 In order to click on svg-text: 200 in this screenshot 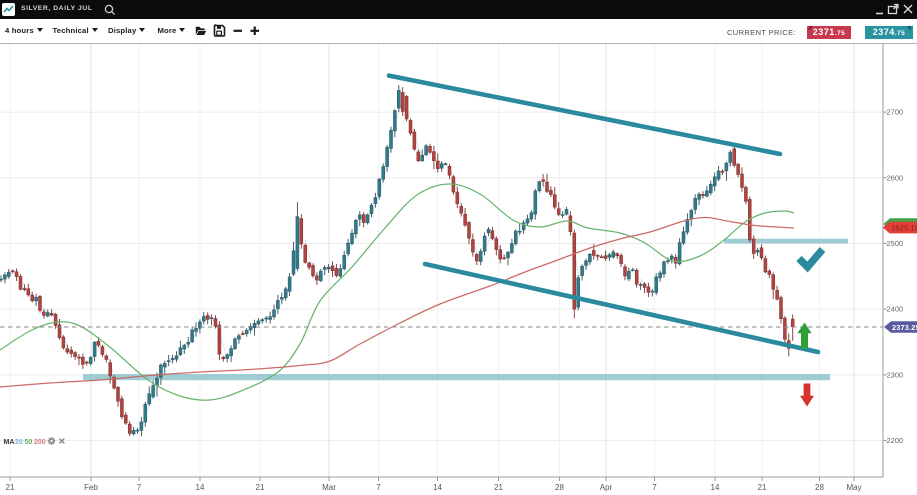, I will do `click(40, 442)`.